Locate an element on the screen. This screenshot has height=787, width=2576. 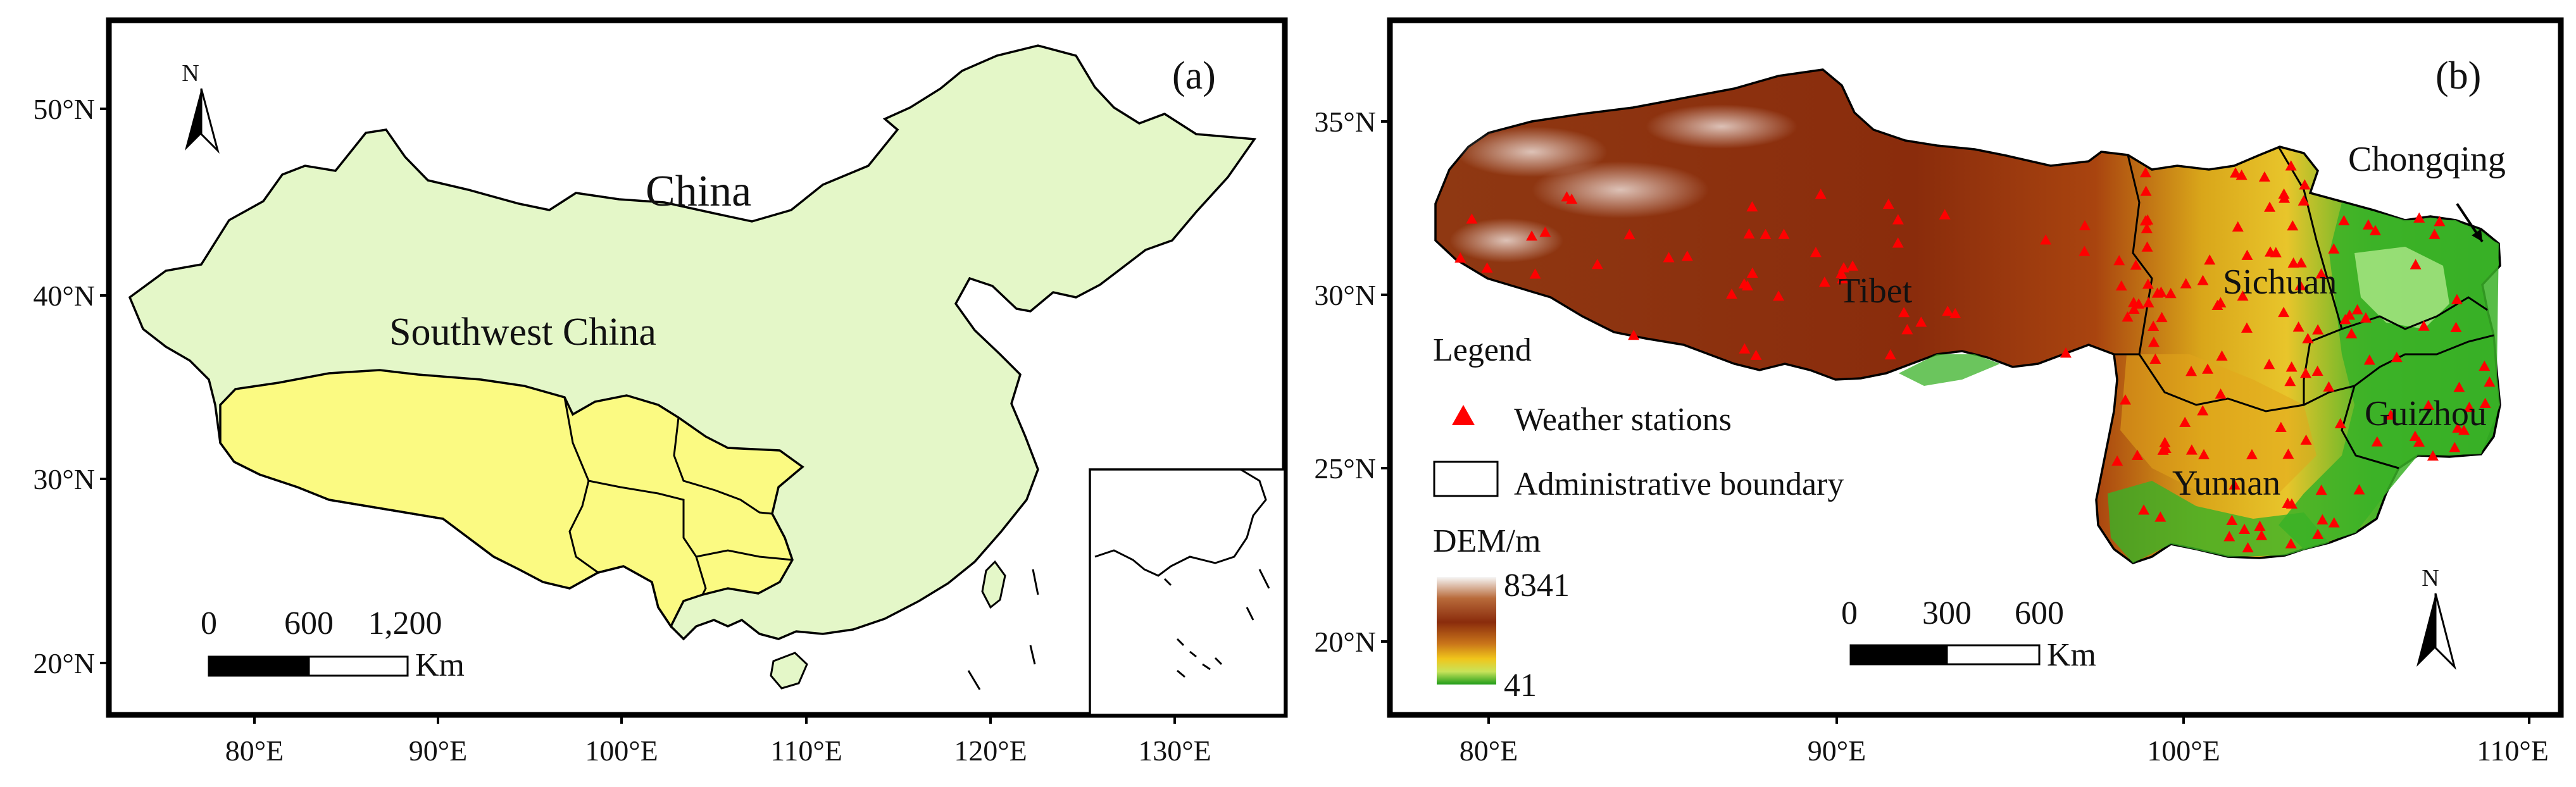
x-tick-label: 110°E is located at coordinates (806, 750).